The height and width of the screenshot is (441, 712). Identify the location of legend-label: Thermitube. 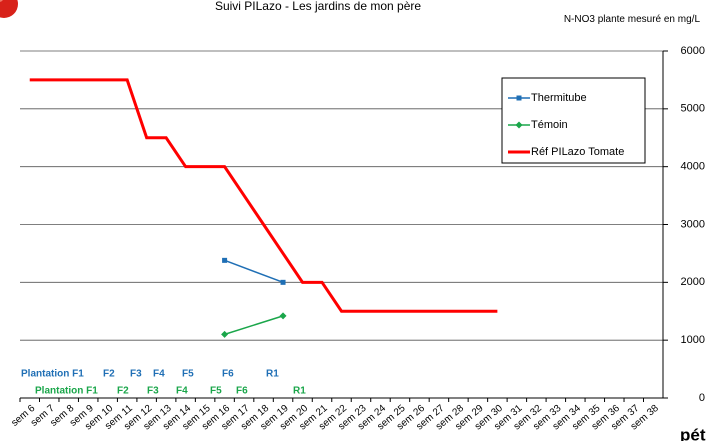
(559, 98).